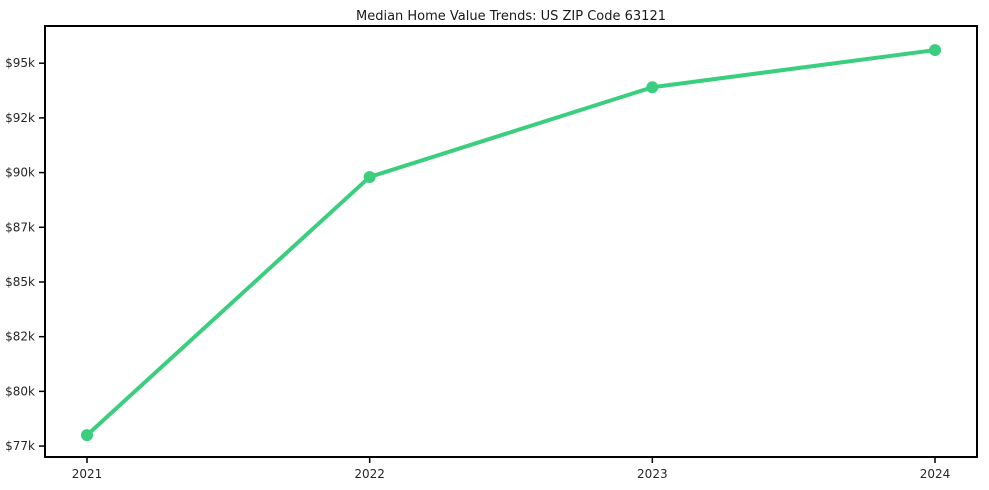 Image resolution: width=989 pixels, height=490 pixels. What do you see at coordinates (652, 474) in the screenshot?
I see `x-tick-label: 2023` at bounding box center [652, 474].